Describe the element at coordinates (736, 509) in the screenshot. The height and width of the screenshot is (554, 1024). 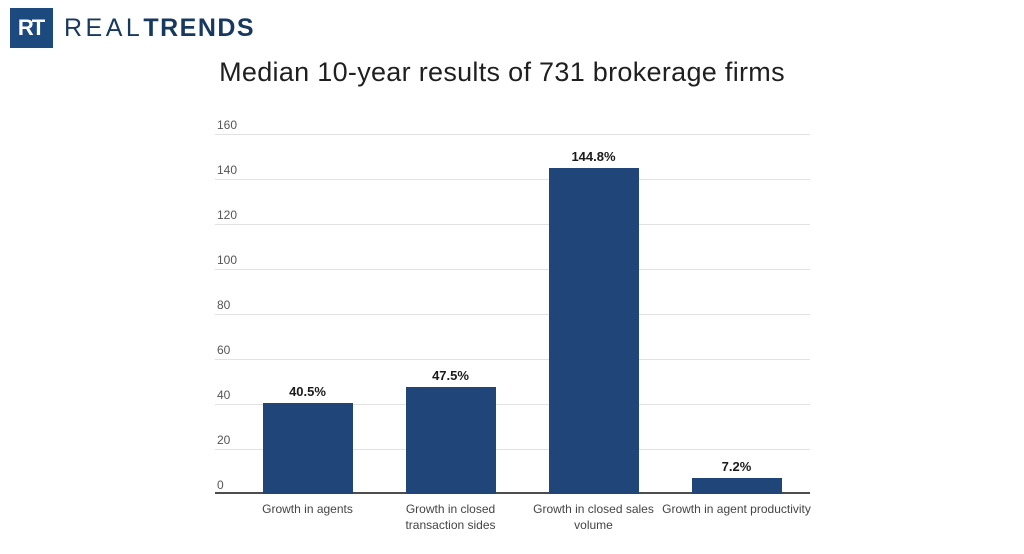
I see `x-axis-label: Growth in agent productivity` at that location.